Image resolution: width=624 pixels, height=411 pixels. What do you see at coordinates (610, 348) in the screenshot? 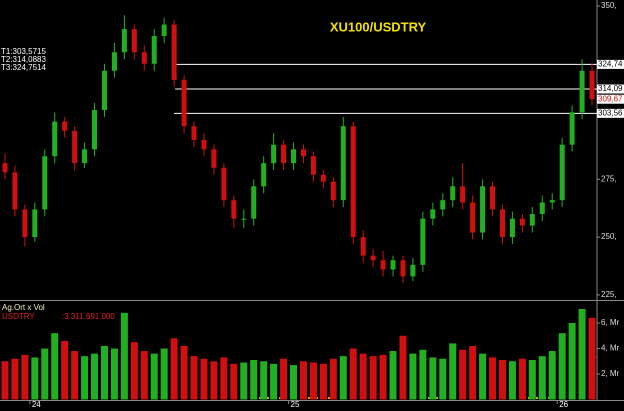
I see `y-tick-label: 4, Mr` at bounding box center [610, 348].